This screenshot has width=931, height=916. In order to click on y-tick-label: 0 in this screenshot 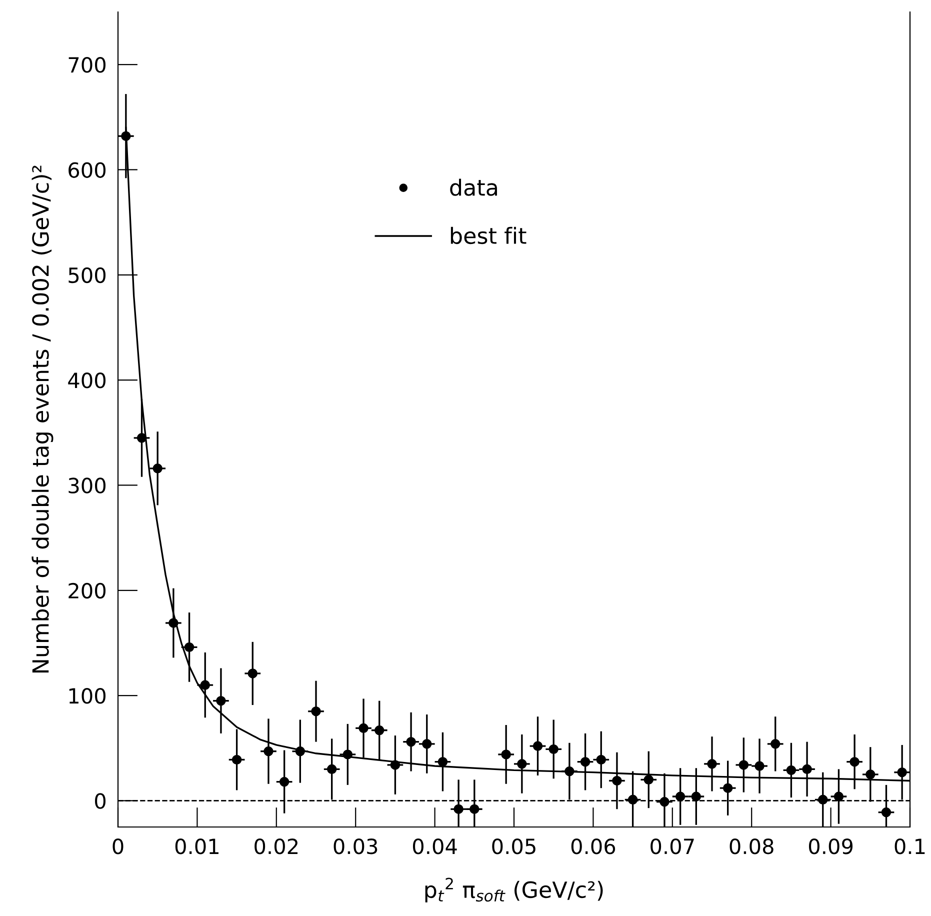, I will do `click(100, 801)`.